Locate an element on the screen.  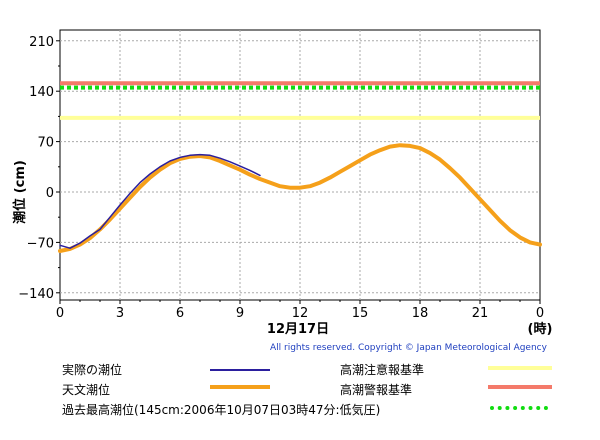
y-tick-label: 0 is located at coordinates (50, 193).